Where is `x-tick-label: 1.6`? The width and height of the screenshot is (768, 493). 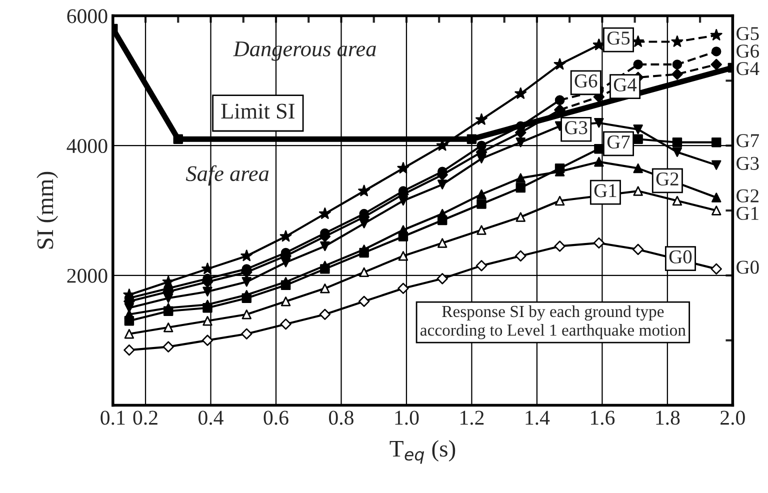
x-tick-label: 1.6 is located at coordinates (603, 417).